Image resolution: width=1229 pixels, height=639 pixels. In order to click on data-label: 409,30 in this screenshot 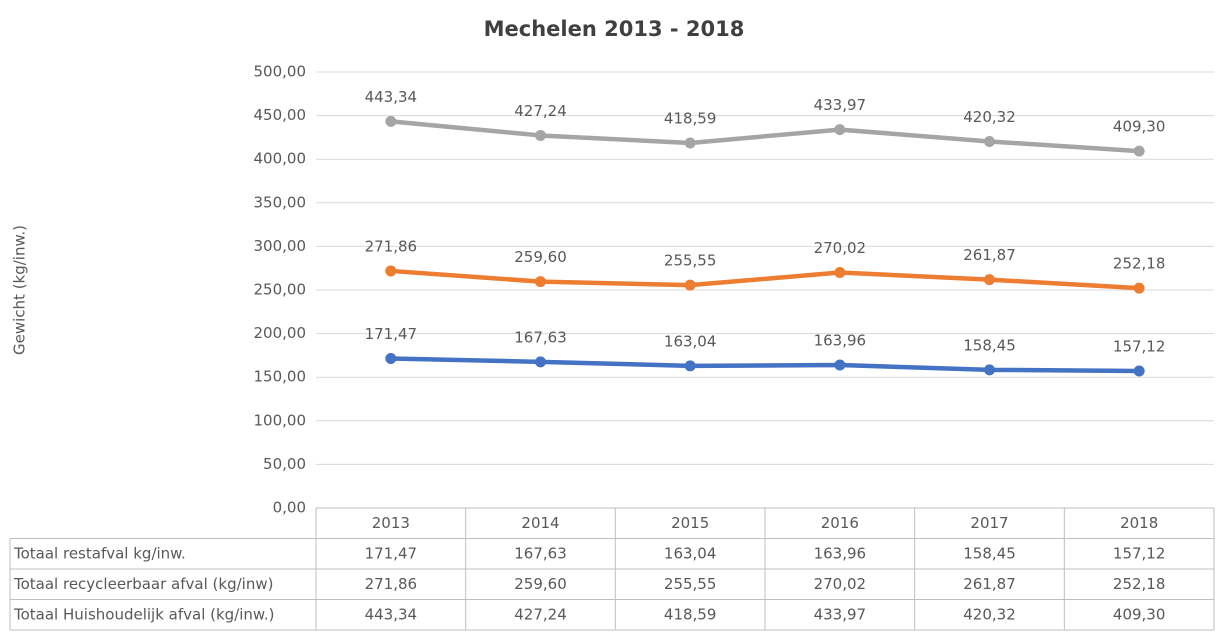, I will do `click(1139, 127)`.